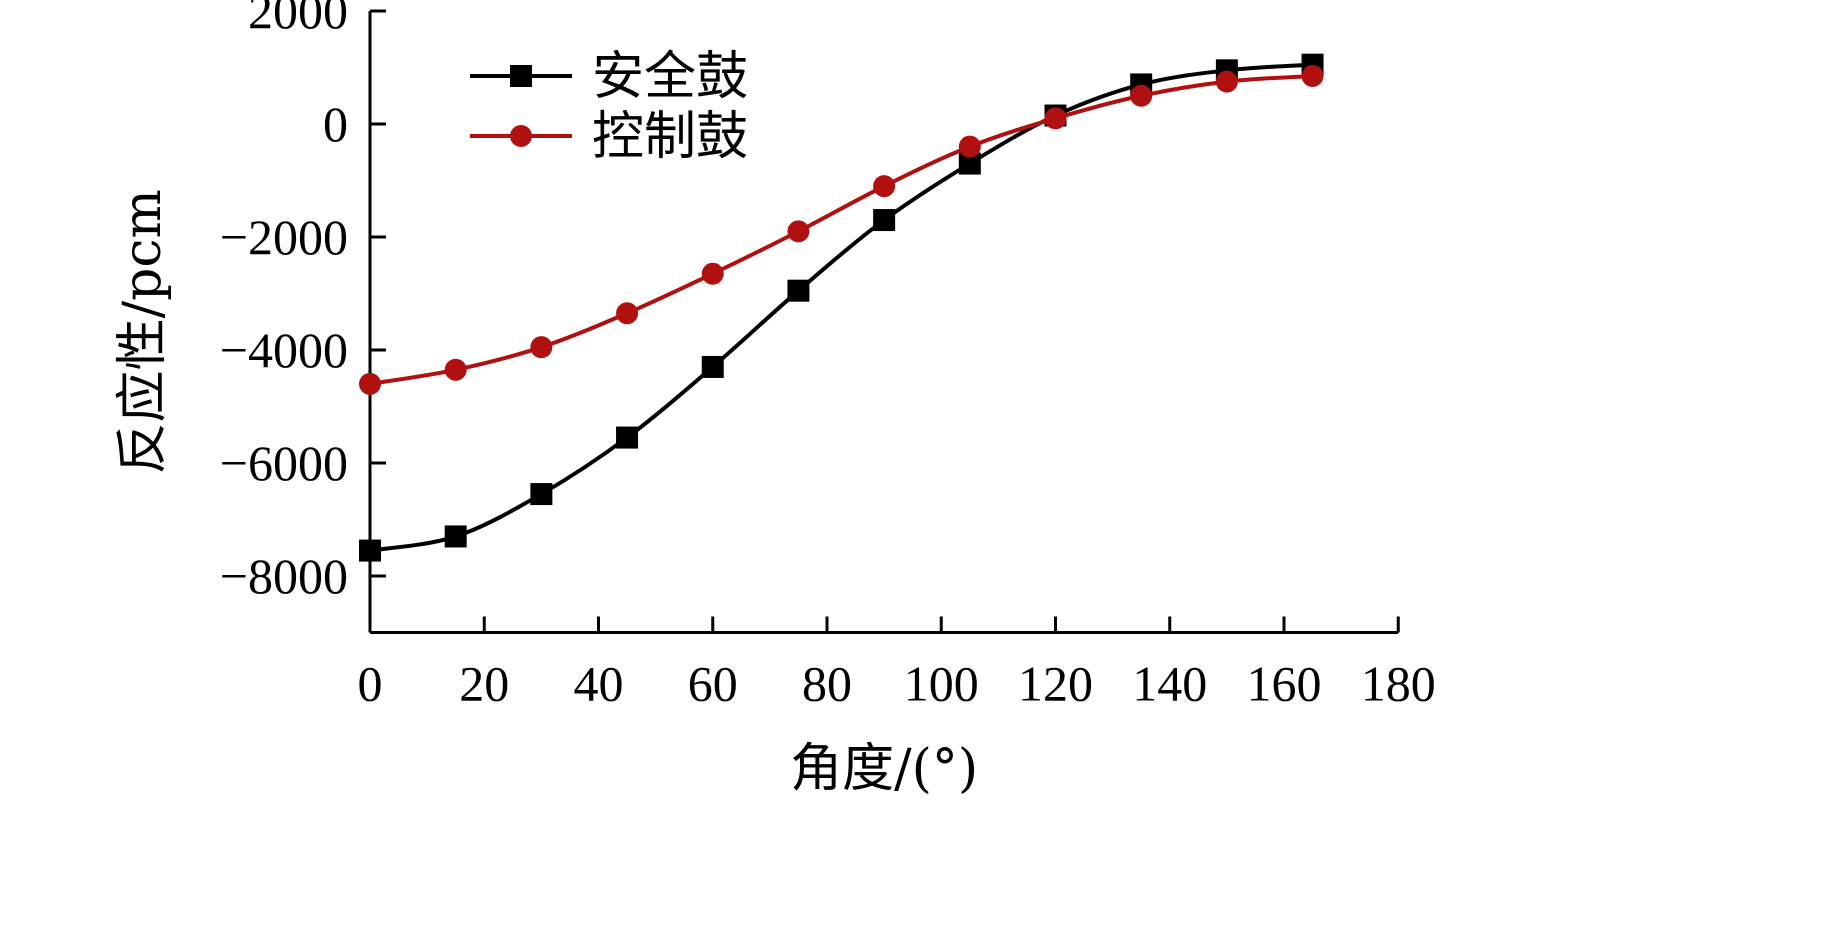  I want to click on legend-item: 安全鼓, so click(609, 77).